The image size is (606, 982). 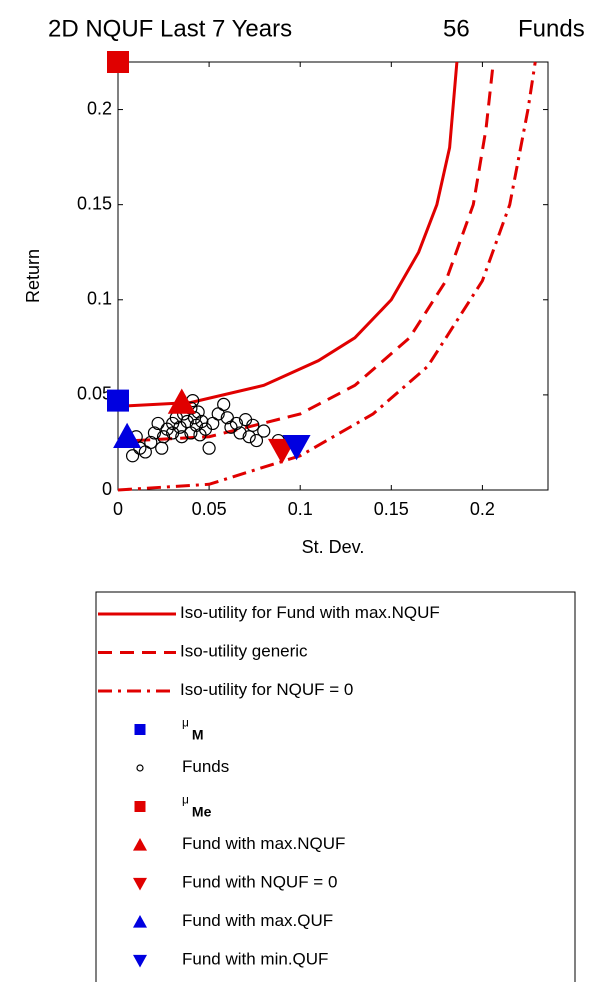 I want to click on legend-entry: μM, so click(x=193, y=729).